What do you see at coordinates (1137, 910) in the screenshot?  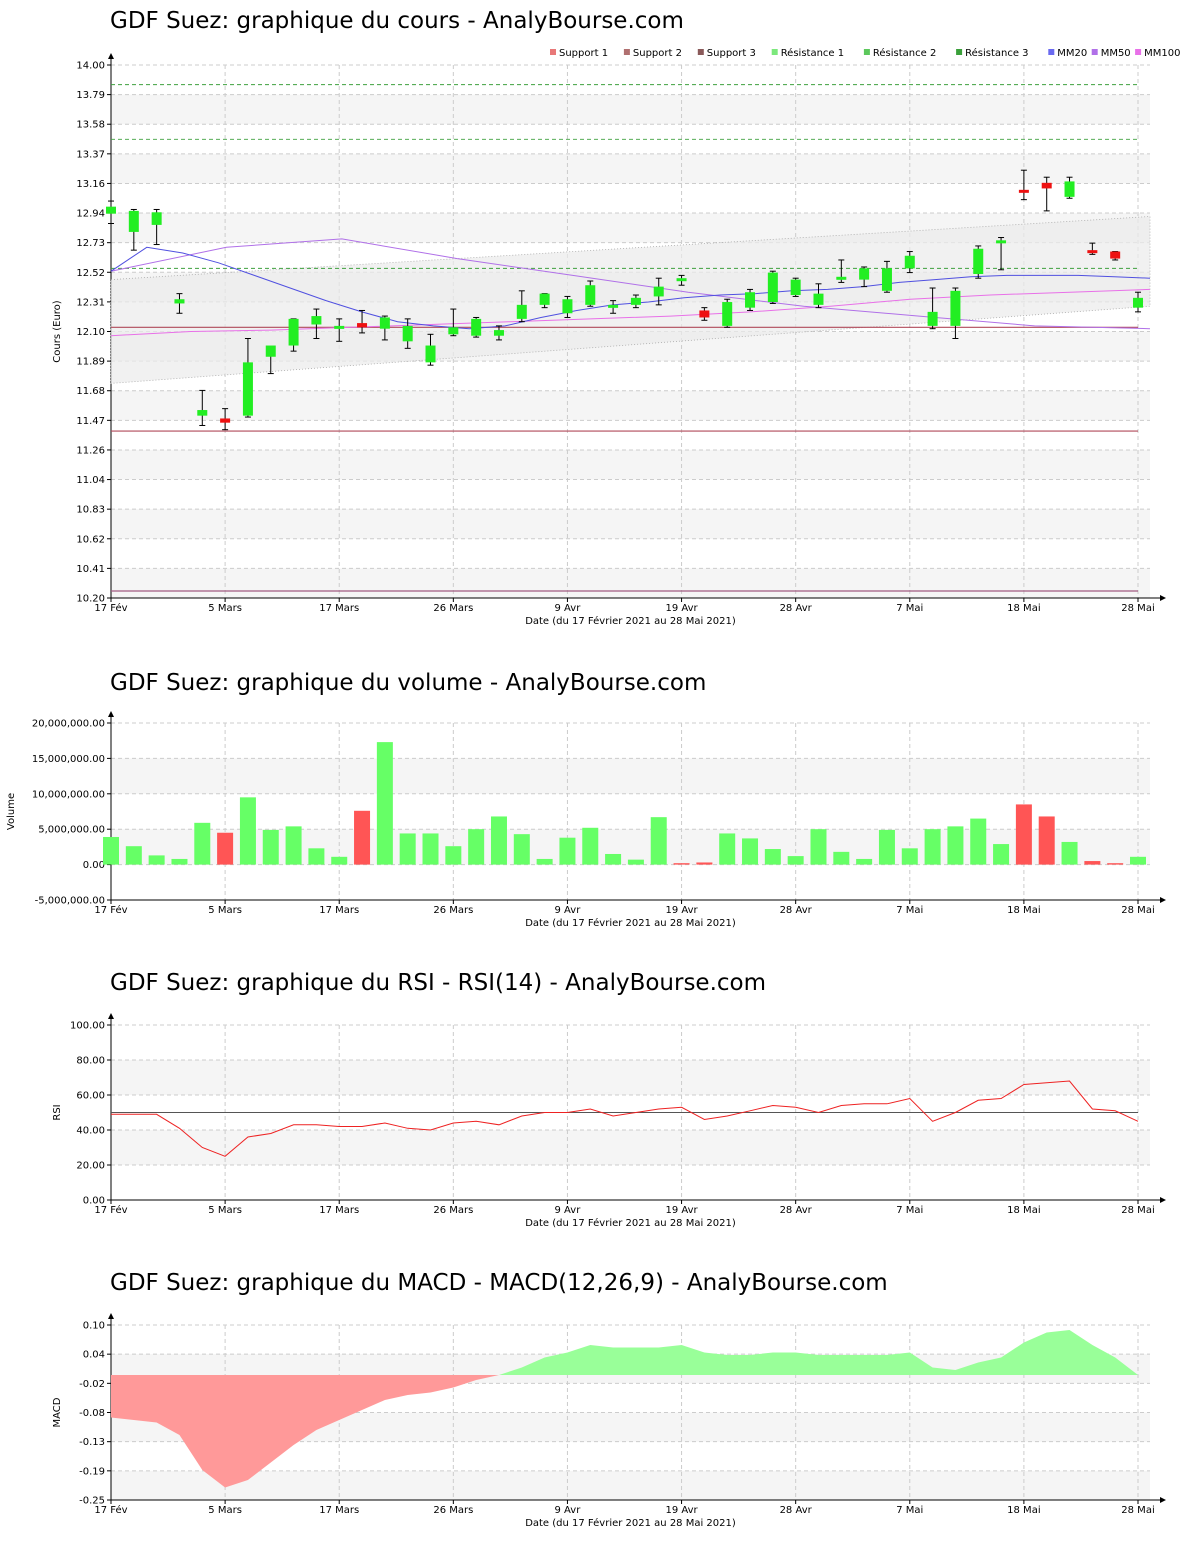 I see `volume-xtick-label: 28 Mai` at bounding box center [1137, 910].